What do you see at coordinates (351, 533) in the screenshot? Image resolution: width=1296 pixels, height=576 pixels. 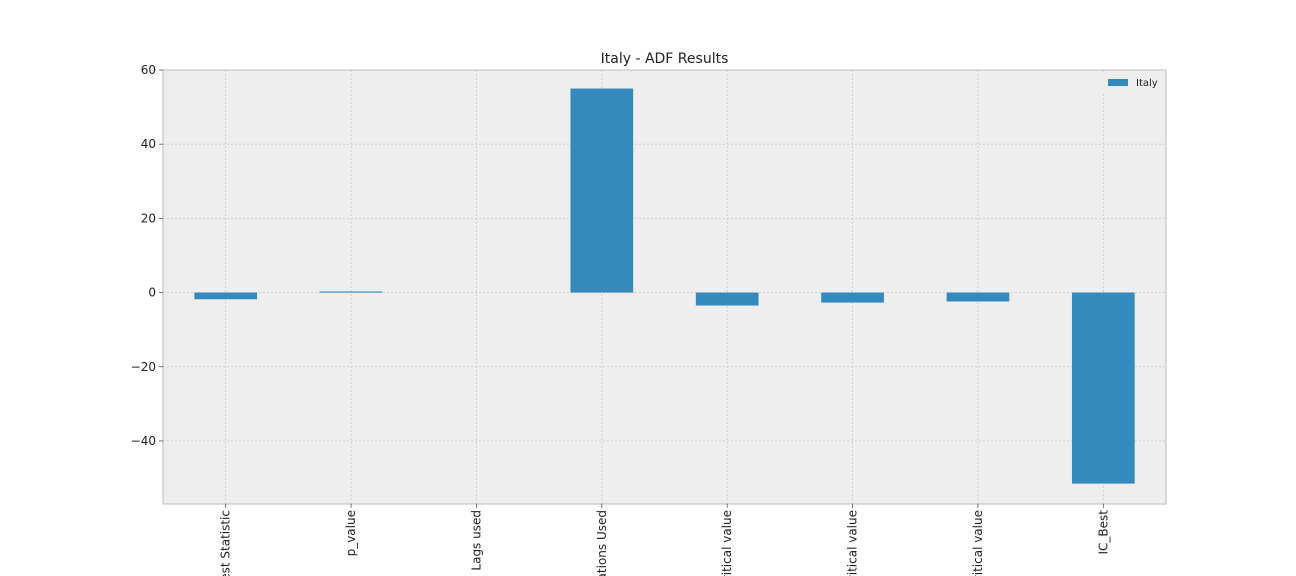 I see `x-tick-label: p_value` at bounding box center [351, 533].